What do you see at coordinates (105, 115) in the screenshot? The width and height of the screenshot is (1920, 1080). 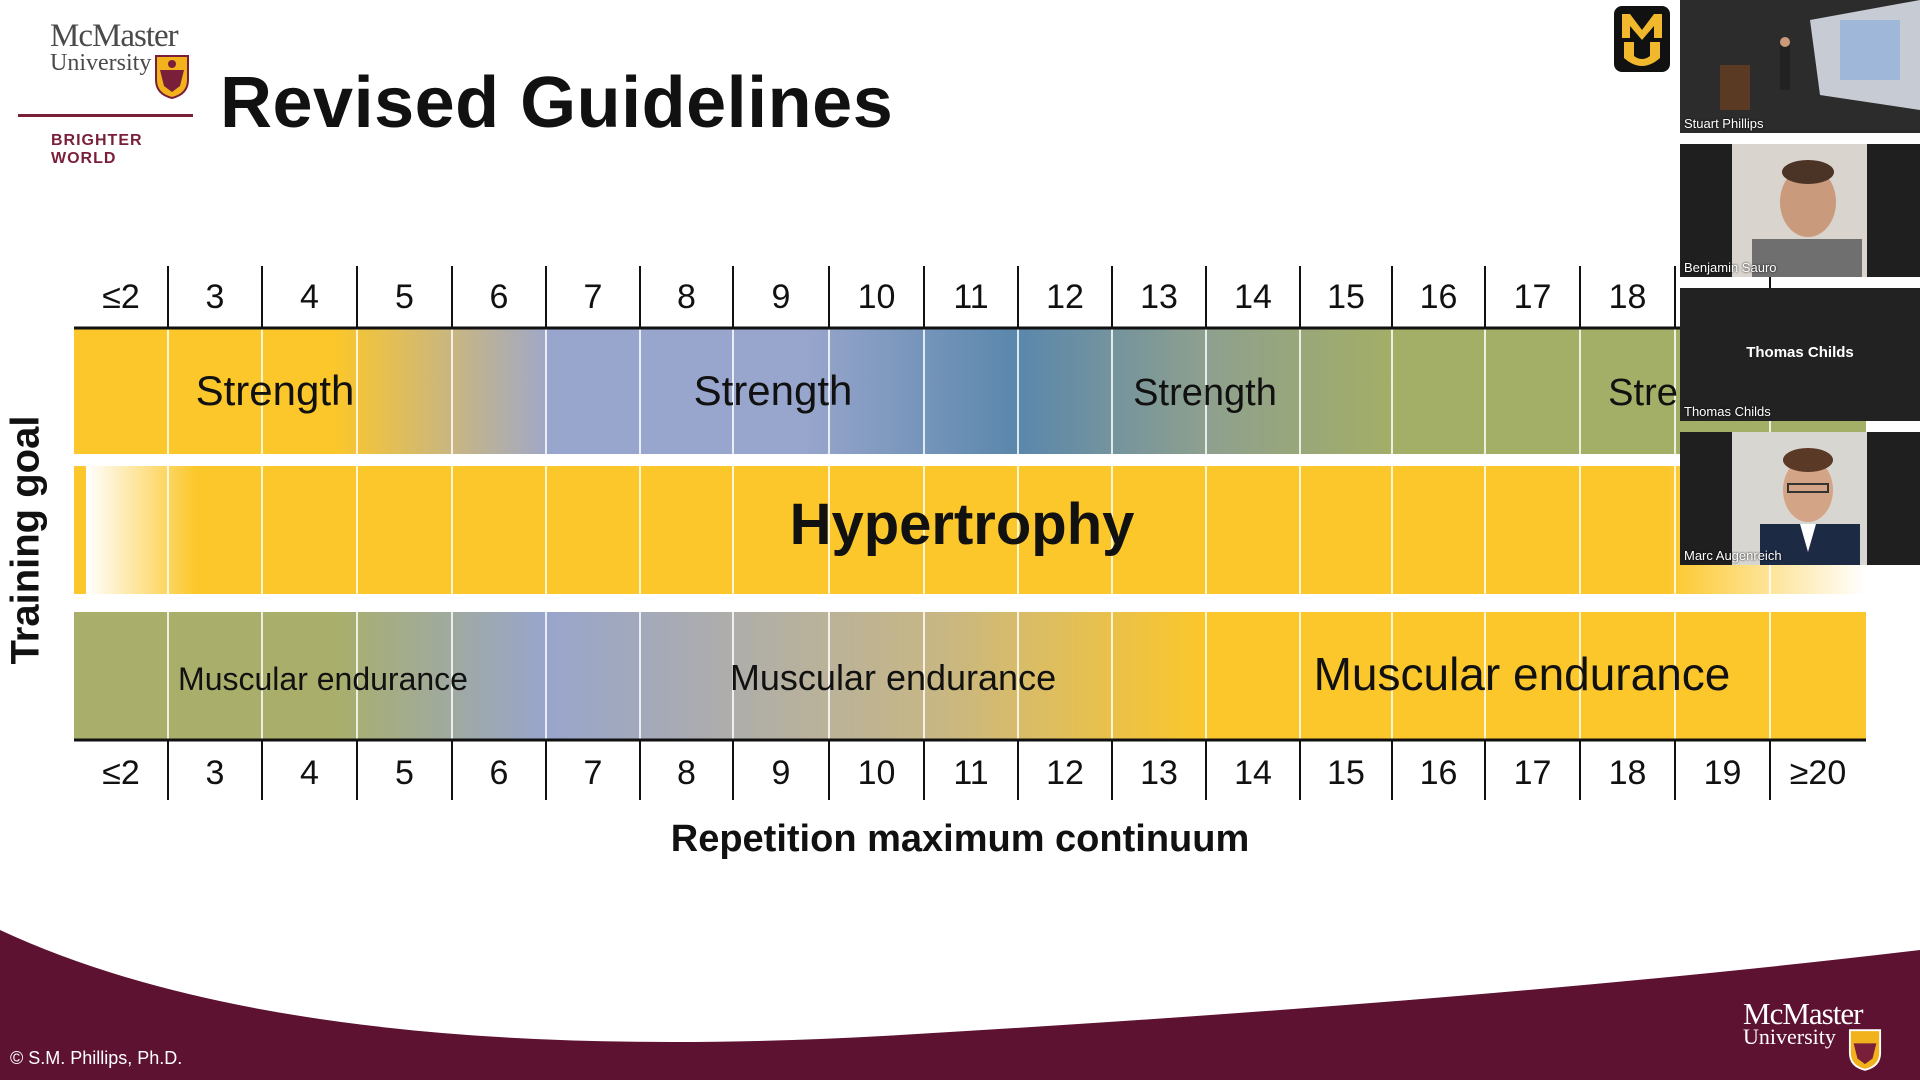 I see `logo-divider` at bounding box center [105, 115].